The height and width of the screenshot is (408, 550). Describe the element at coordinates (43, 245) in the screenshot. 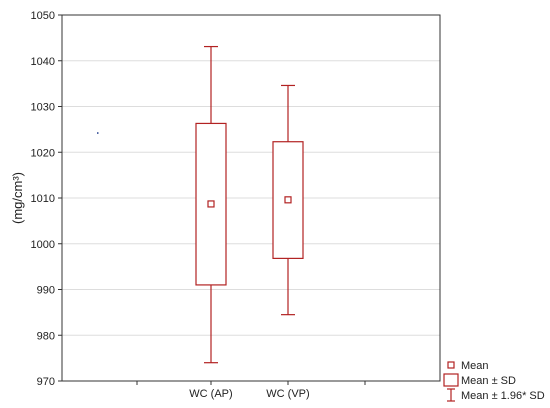

I see `y-tick-label: 1000` at that location.